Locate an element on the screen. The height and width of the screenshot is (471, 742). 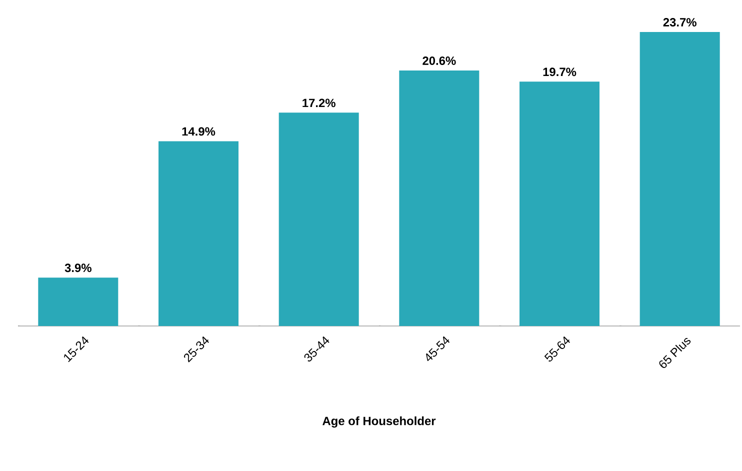
data-label: 23.7% is located at coordinates (679, 22).